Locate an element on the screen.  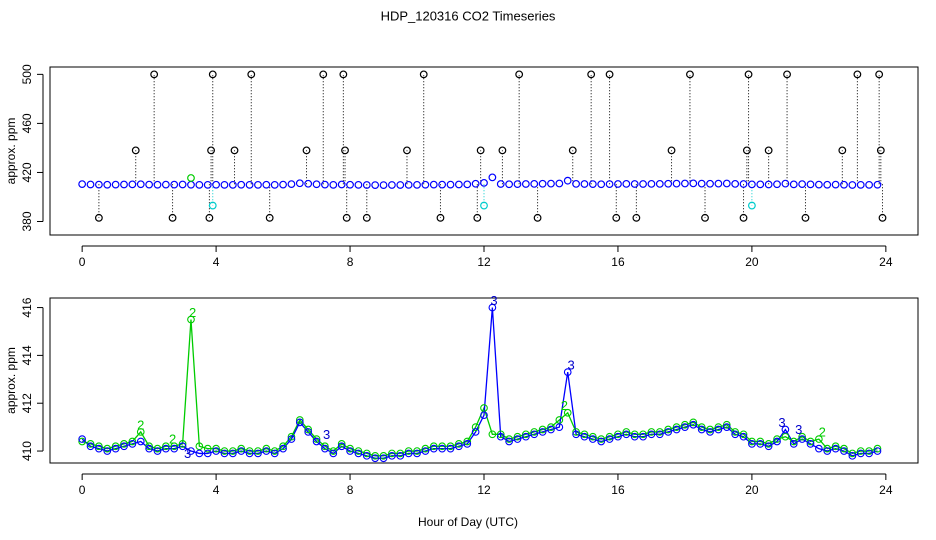
y-axis-label: approx. ppm is located at coordinates (11, 151).